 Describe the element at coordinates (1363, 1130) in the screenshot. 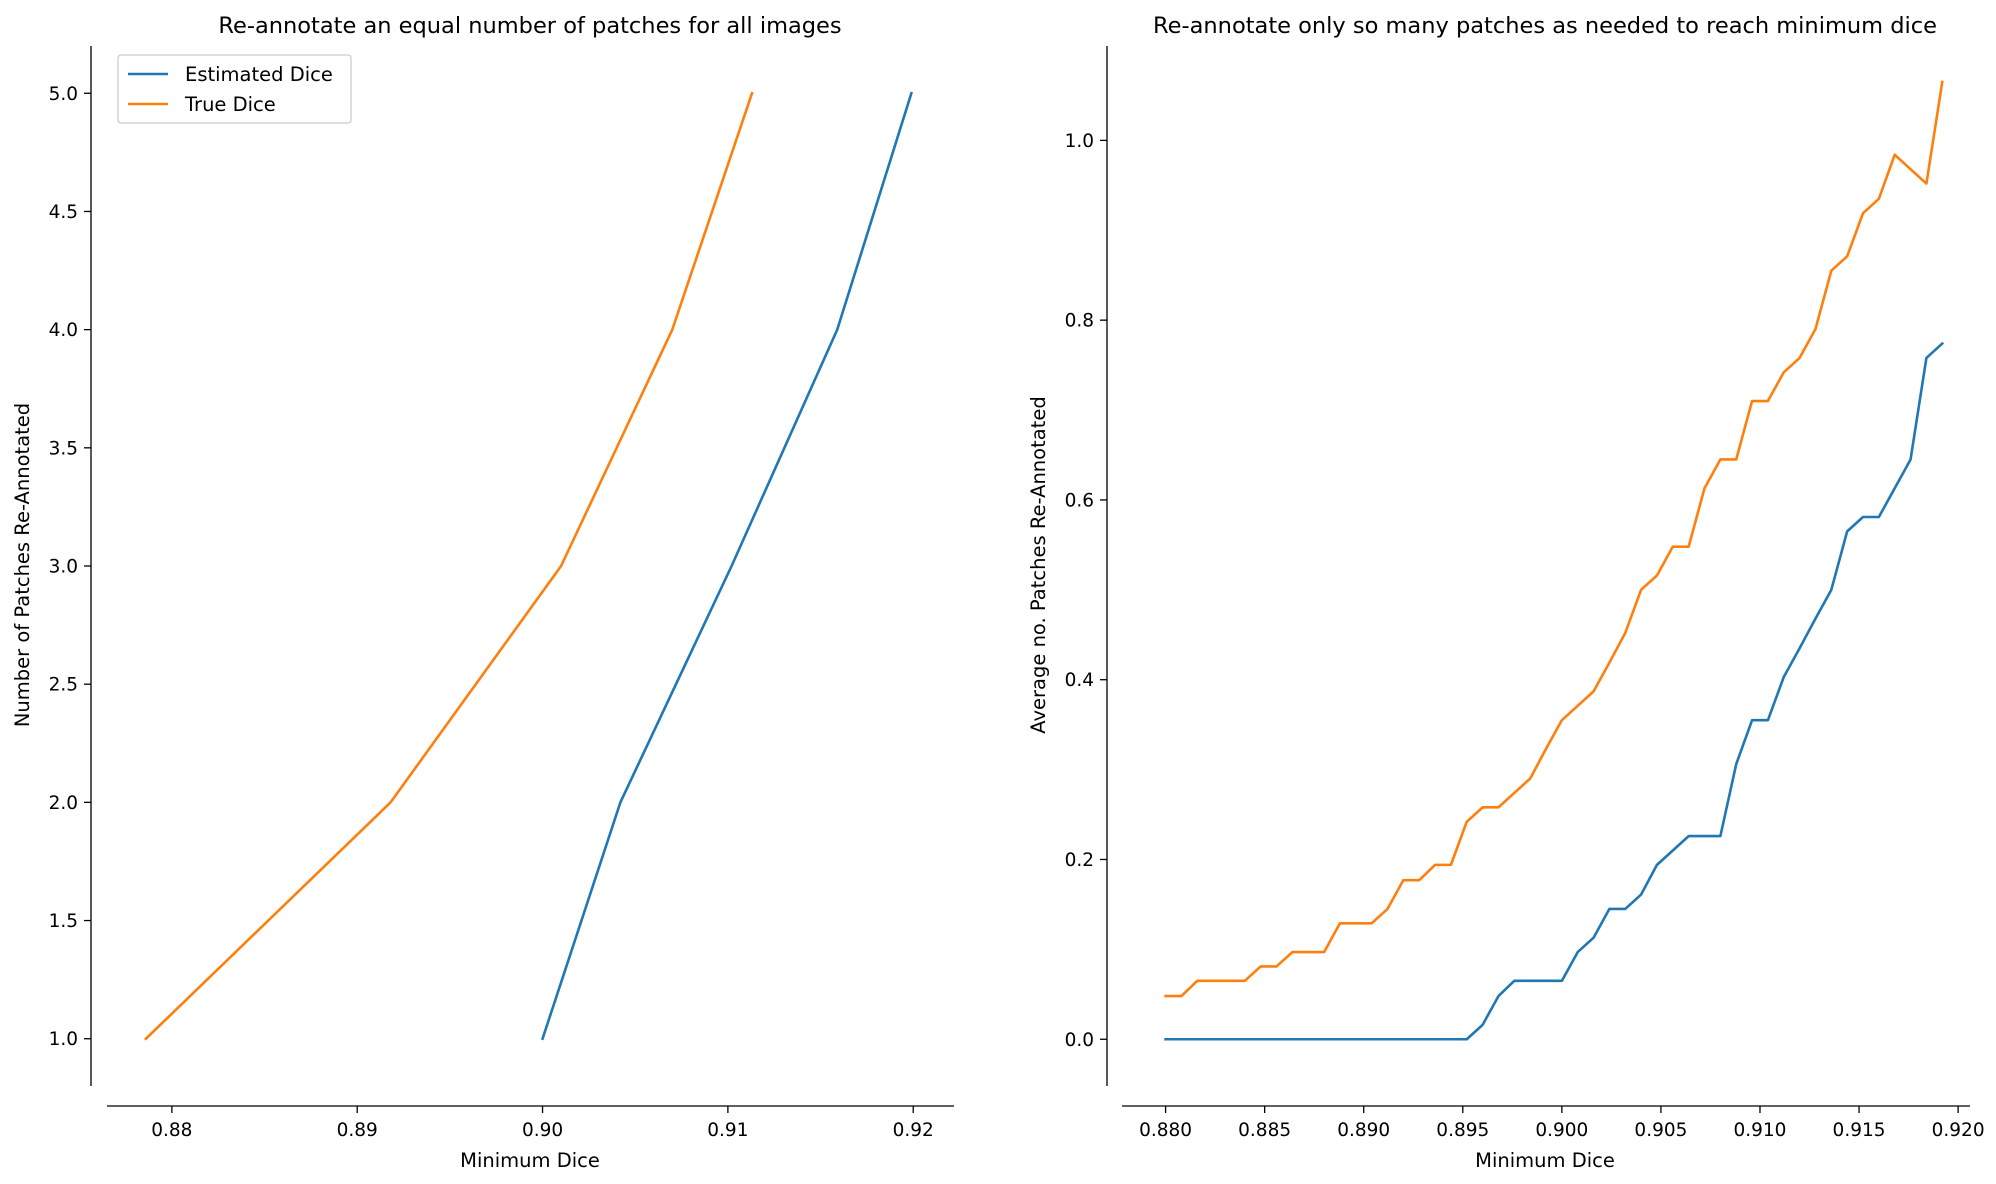

I see `right-x-tick-label: 0.890` at that location.